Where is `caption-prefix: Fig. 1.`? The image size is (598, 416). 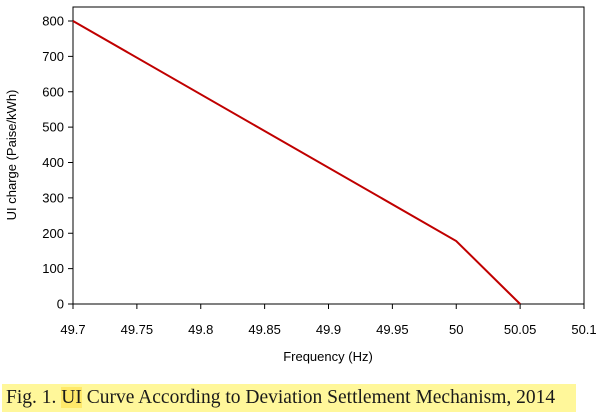
caption-prefix: Fig. 1. is located at coordinates (34, 397).